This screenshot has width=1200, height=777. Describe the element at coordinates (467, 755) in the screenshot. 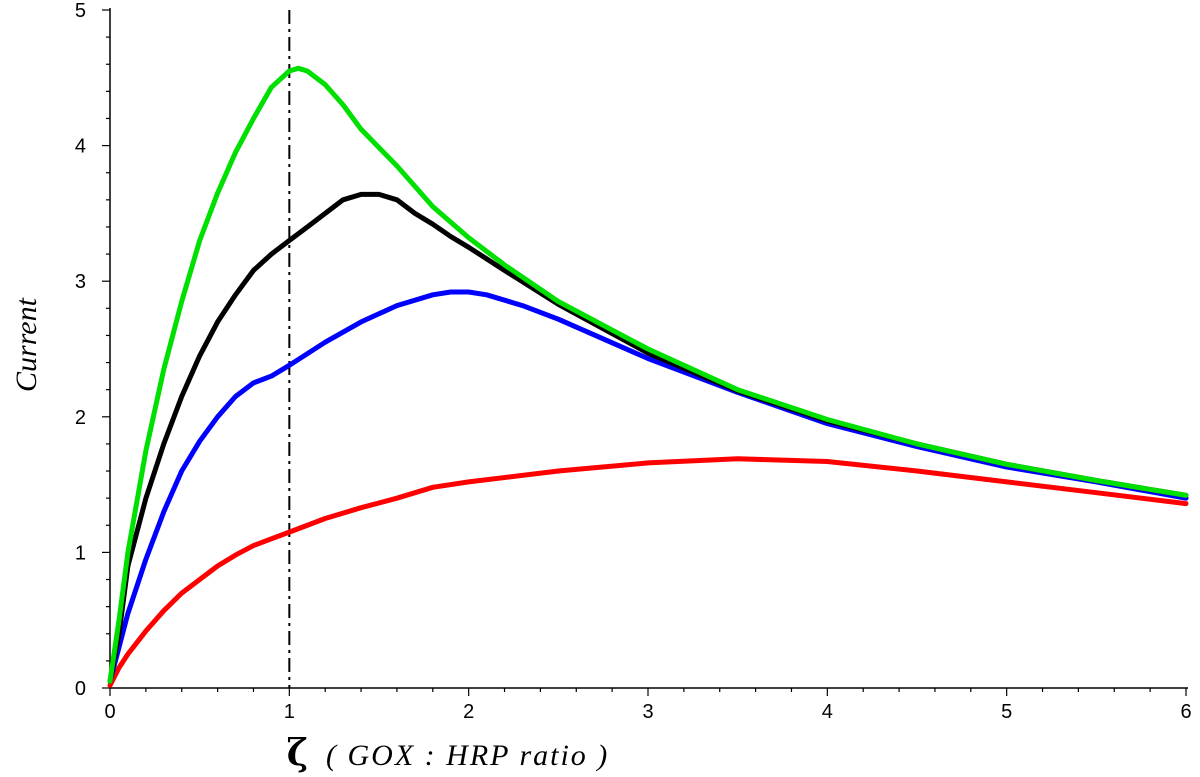

I see `x-axis-label-text: ( GOX : HRP ratio )` at that location.